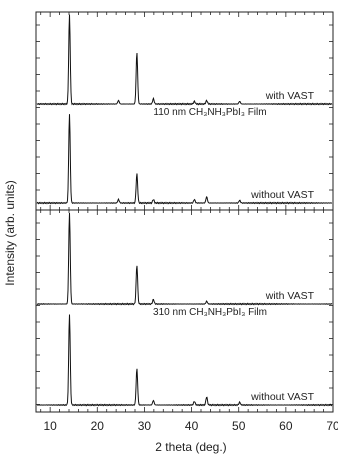 Image resolution: width=338 pixels, height=458 pixels. What do you see at coordinates (145, 426) in the screenshot?
I see `x-tick-label: 30` at bounding box center [145, 426].